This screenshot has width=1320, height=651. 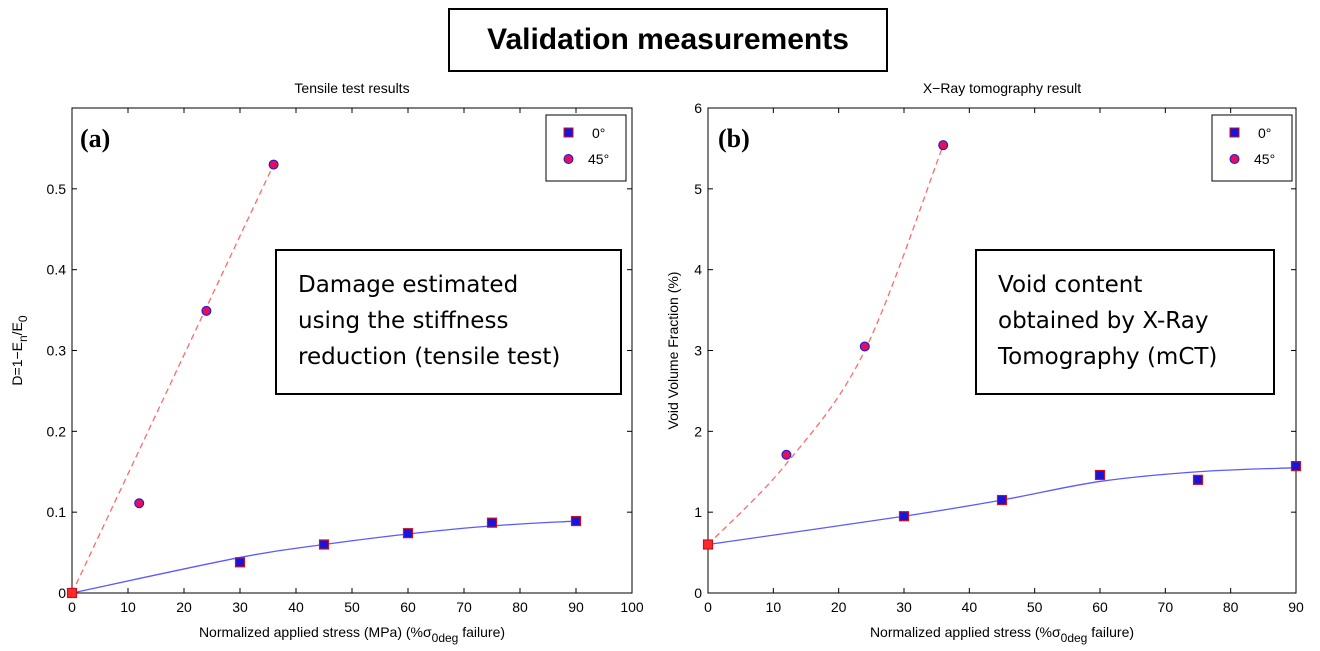 What do you see at coordinates (673, 351) in the screenshot?
I see `y-axis-label: Void Volume Fraction (%)` at bounding box center [673, 351].